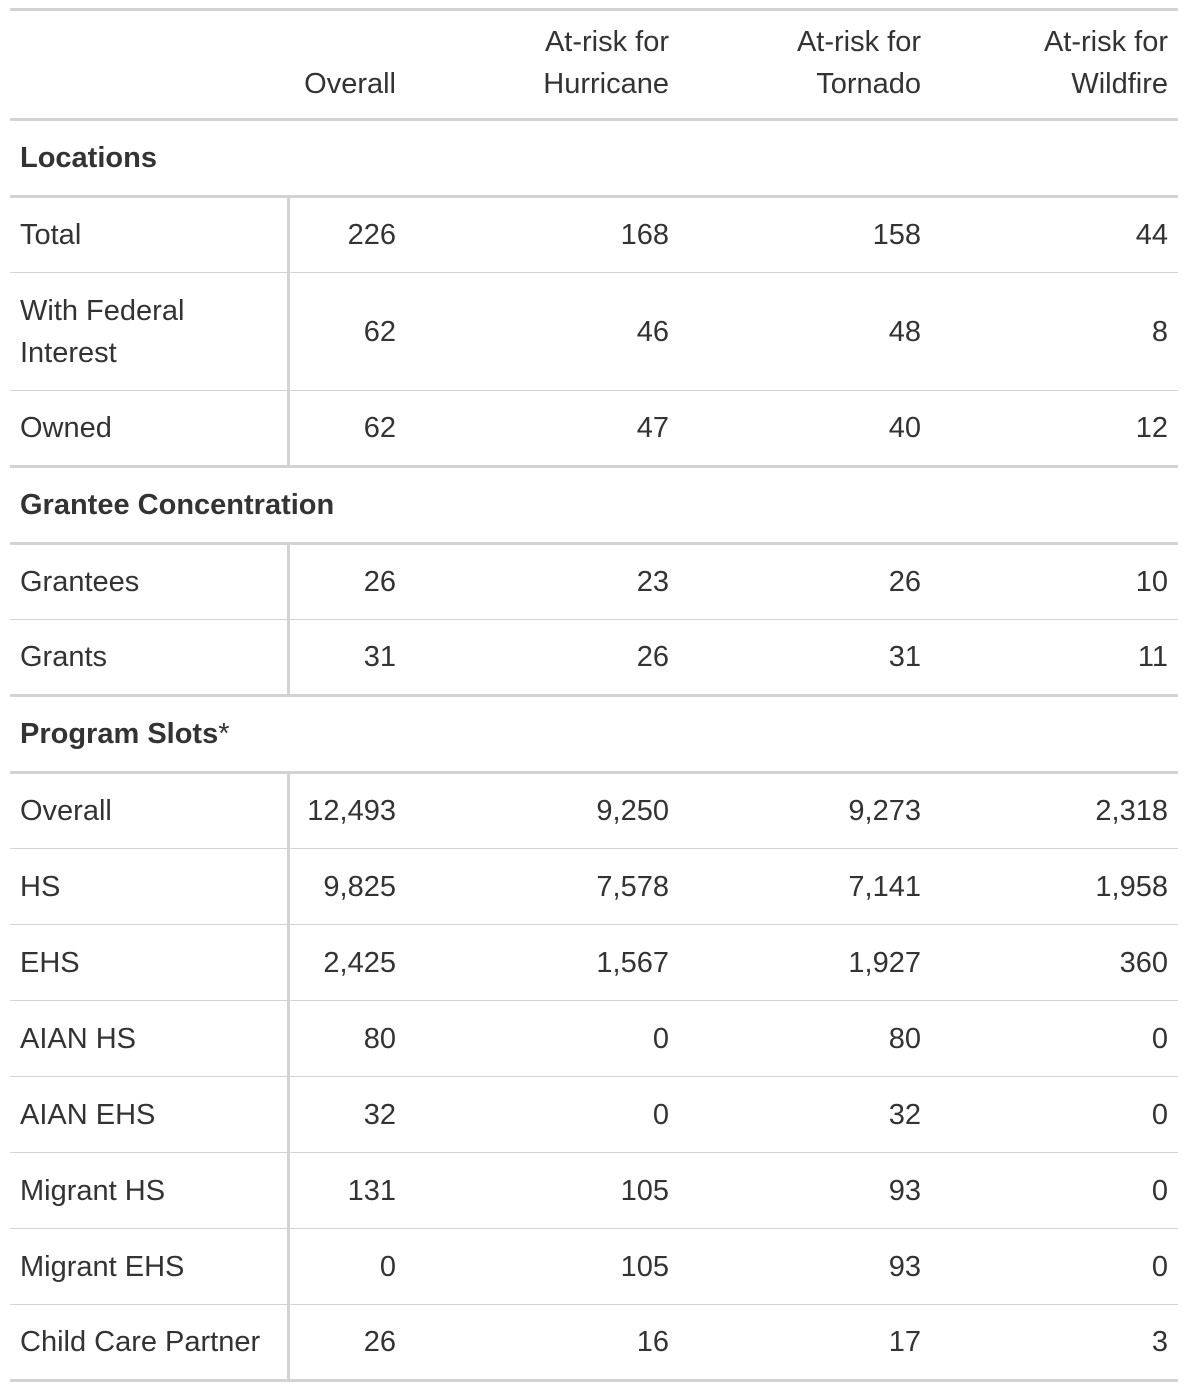 The height and width of the screenshot is (1400, 1188). I want to click on cell-wildfire: 44, so click(1151, 235).